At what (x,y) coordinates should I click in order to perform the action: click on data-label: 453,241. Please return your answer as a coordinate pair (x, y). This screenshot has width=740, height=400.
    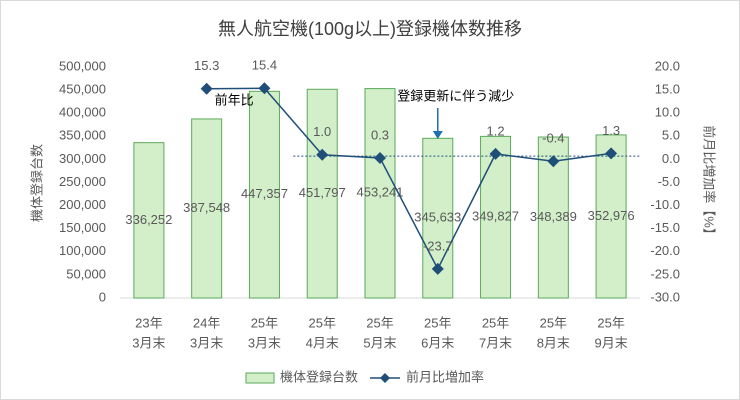
    Looking at the image, I should click on (380, 192).